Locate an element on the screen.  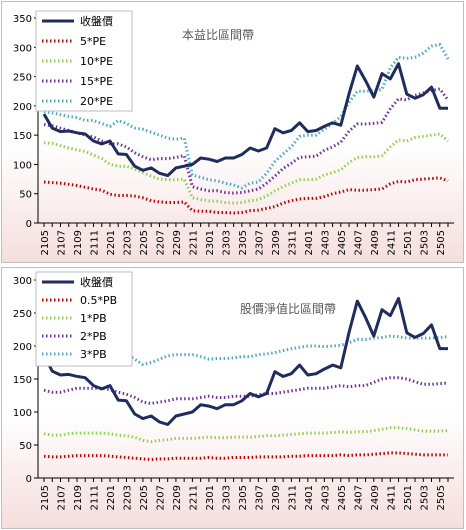
legend-label: 20*PE is located at coordinates (96, 101).